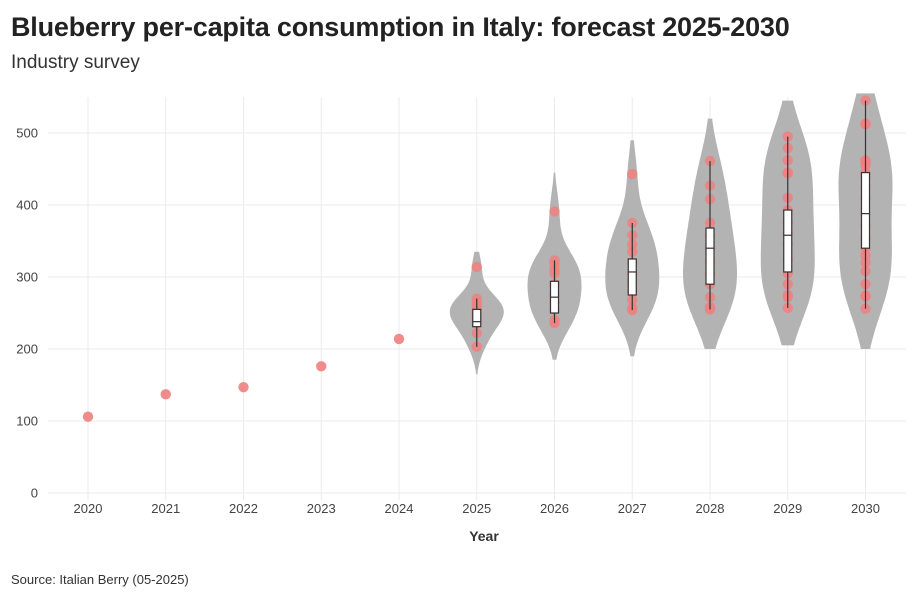  I want to click on x-tick-label: 2026, so click(554, 508).